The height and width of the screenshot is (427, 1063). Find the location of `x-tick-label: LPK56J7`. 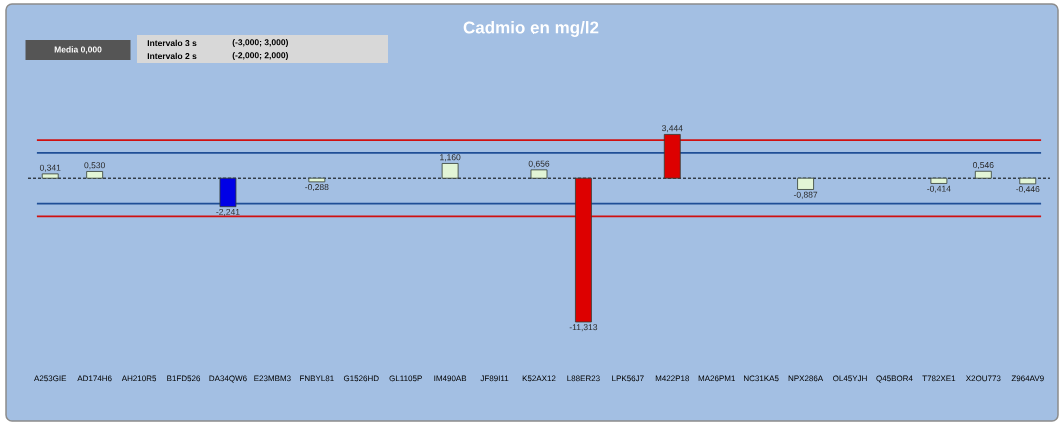

x-tick-label: LPK56J7 is located at coordinates (628, 378).